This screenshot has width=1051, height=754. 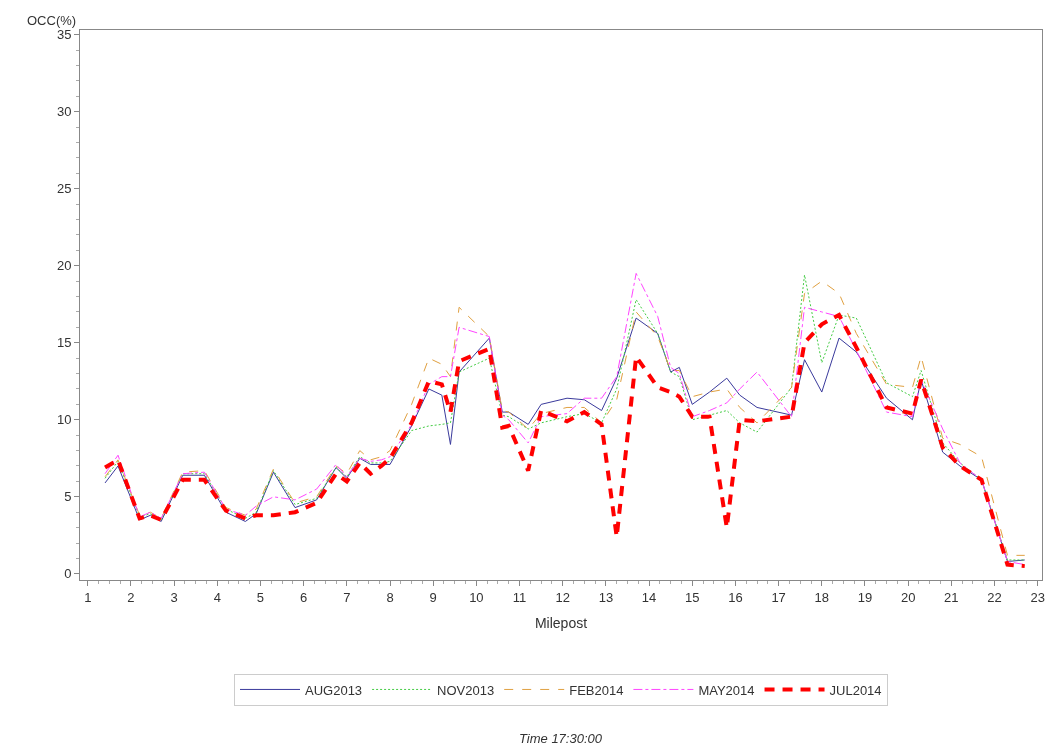 I want to click on x-tick-label: 16, so click(x=735, y=597).